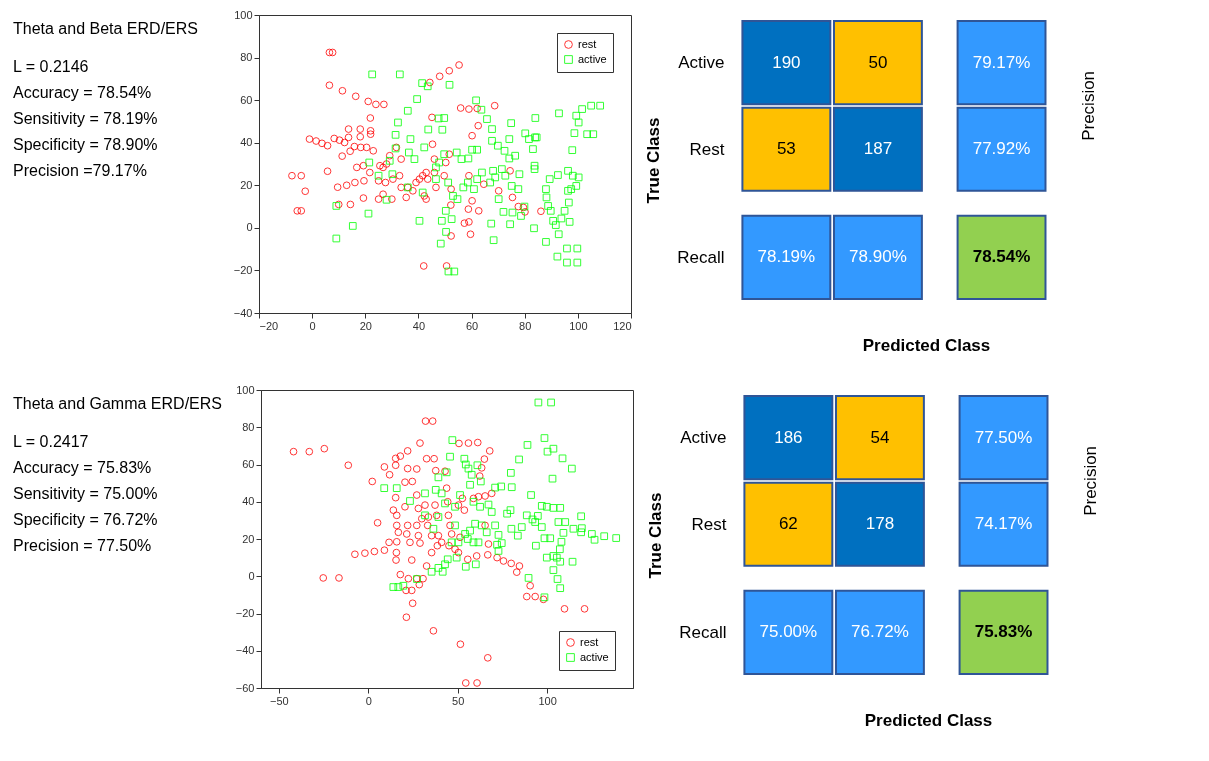  I want to click on text: 76.72%, so click(880, 632).